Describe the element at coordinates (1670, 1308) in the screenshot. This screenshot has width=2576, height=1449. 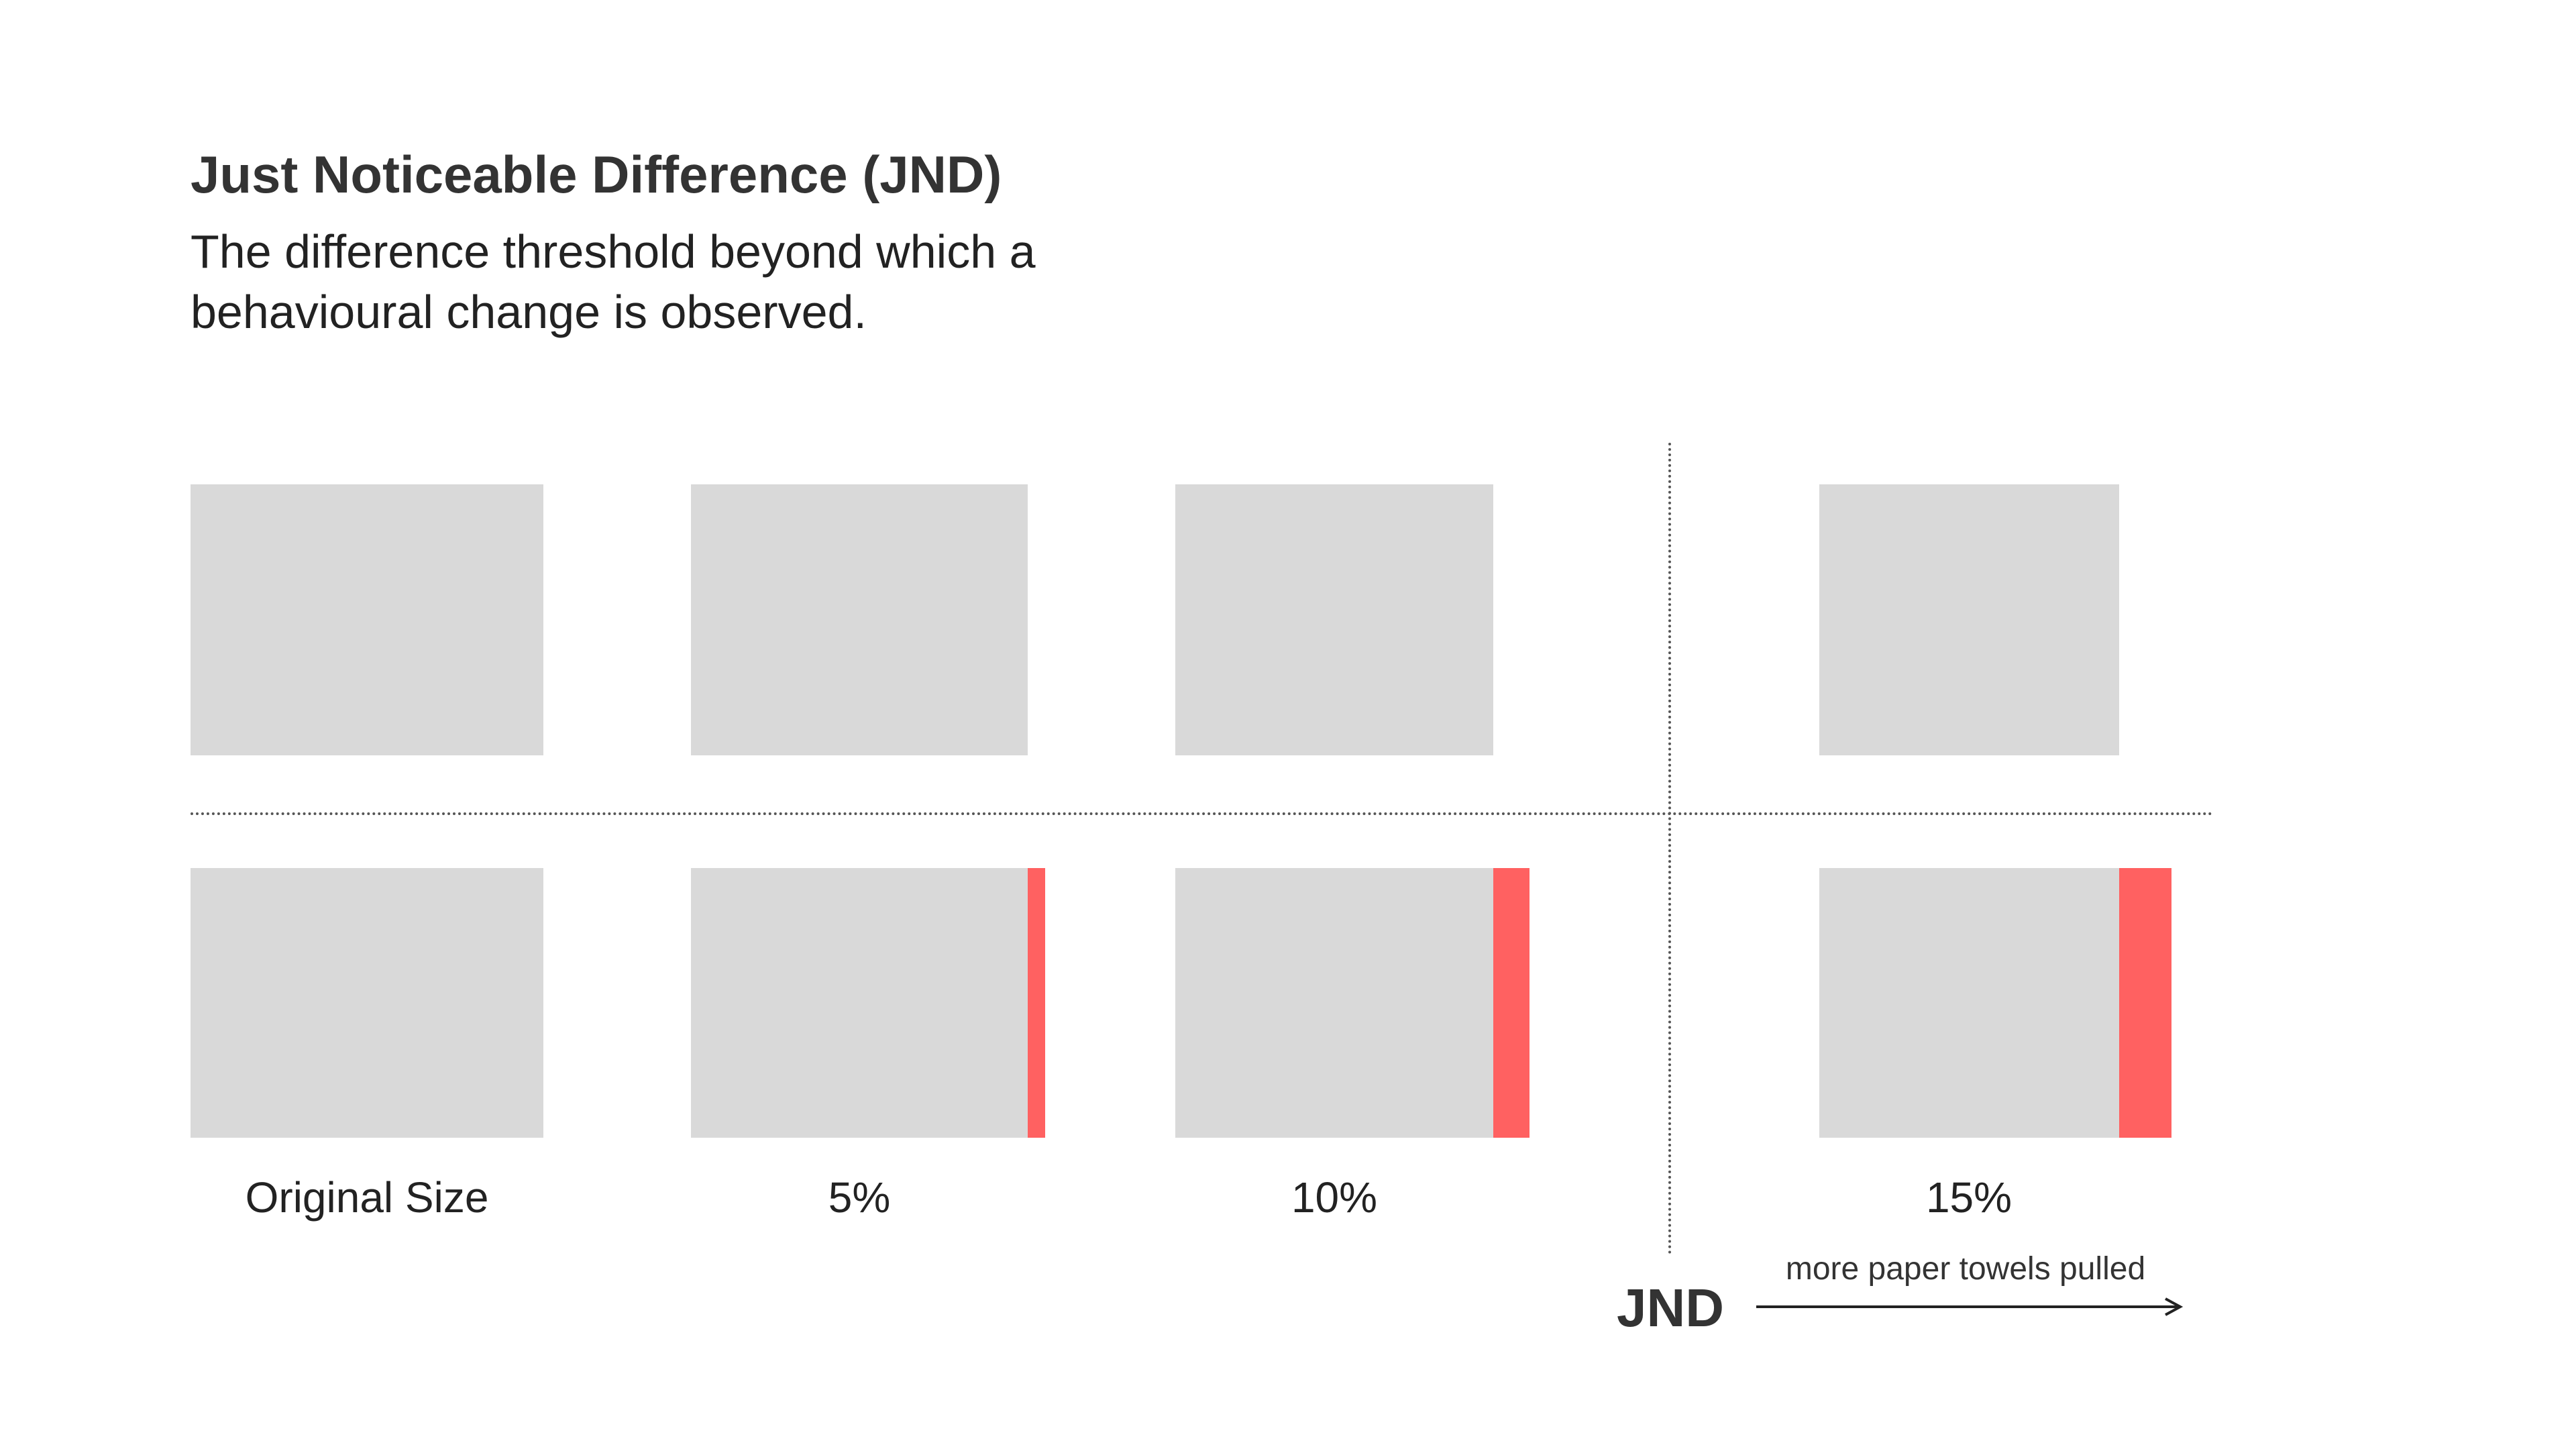
I see `jnd-label: JND` at that location.